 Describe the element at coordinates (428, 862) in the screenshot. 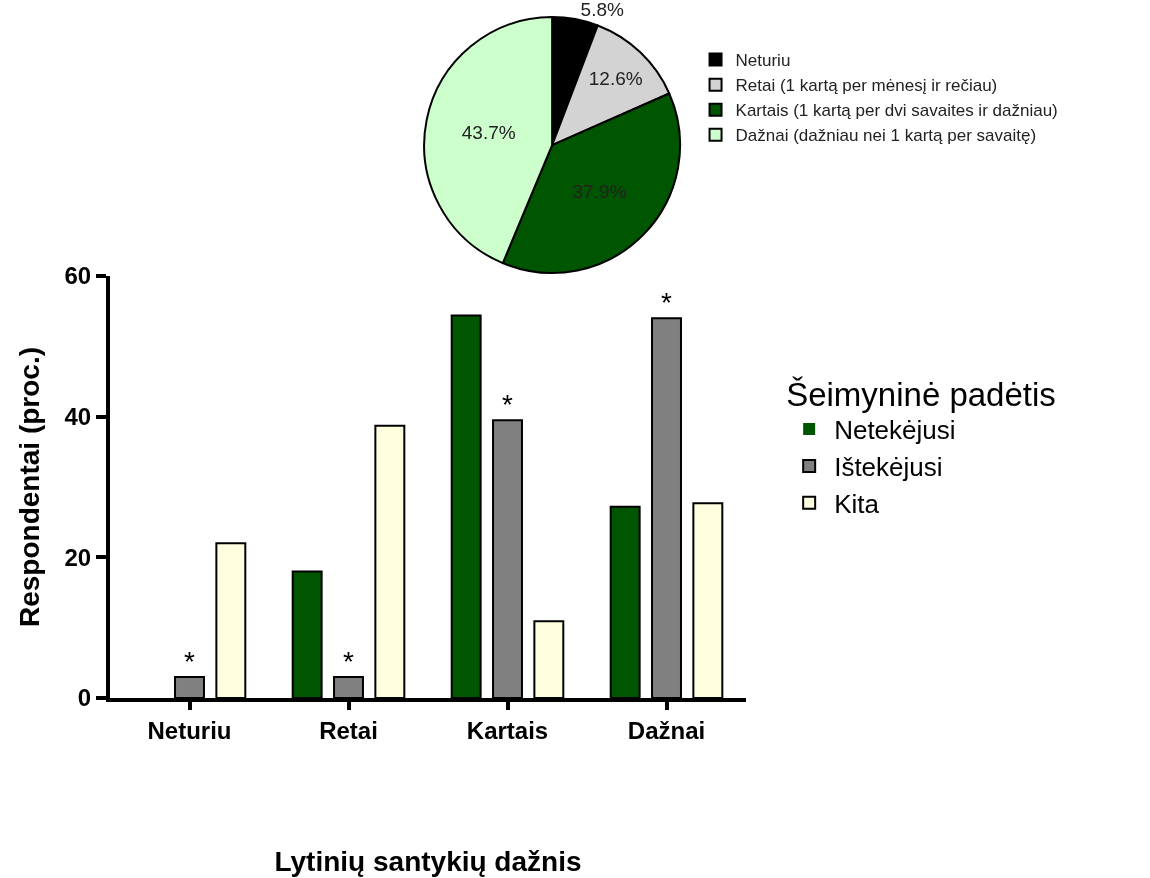

I see `x-axis-title: Lytinių santykių dažnis` at that location.